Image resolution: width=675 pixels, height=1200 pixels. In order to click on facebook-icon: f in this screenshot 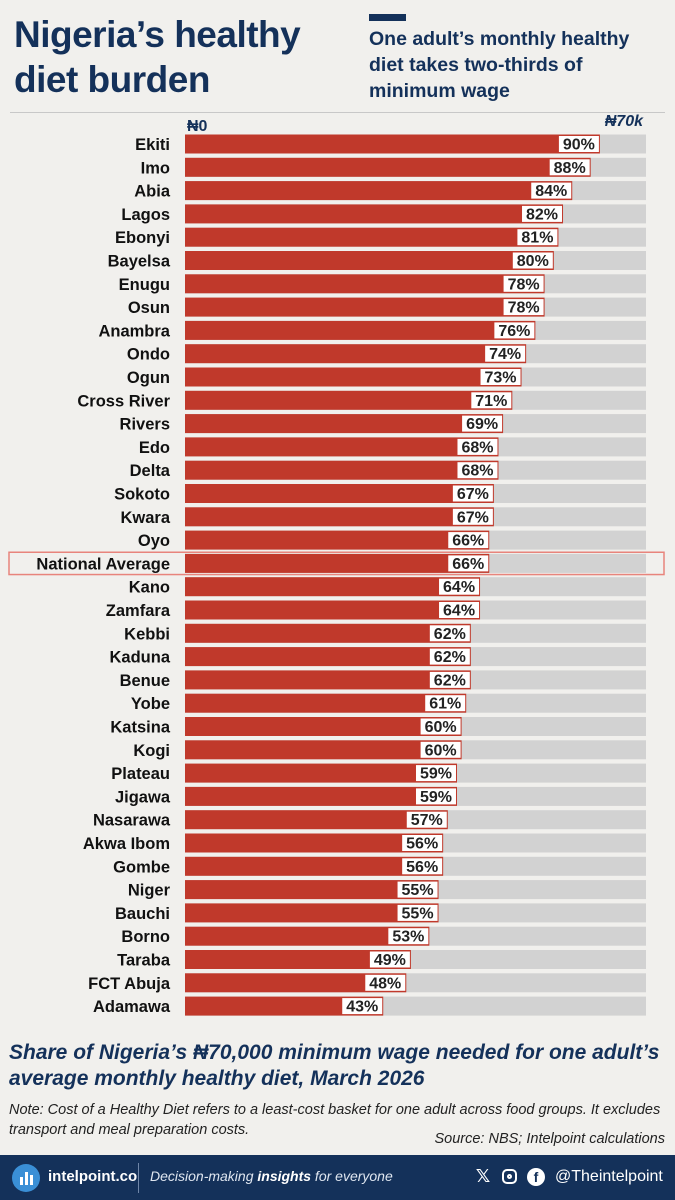, I will do `click(536, 1176)`.